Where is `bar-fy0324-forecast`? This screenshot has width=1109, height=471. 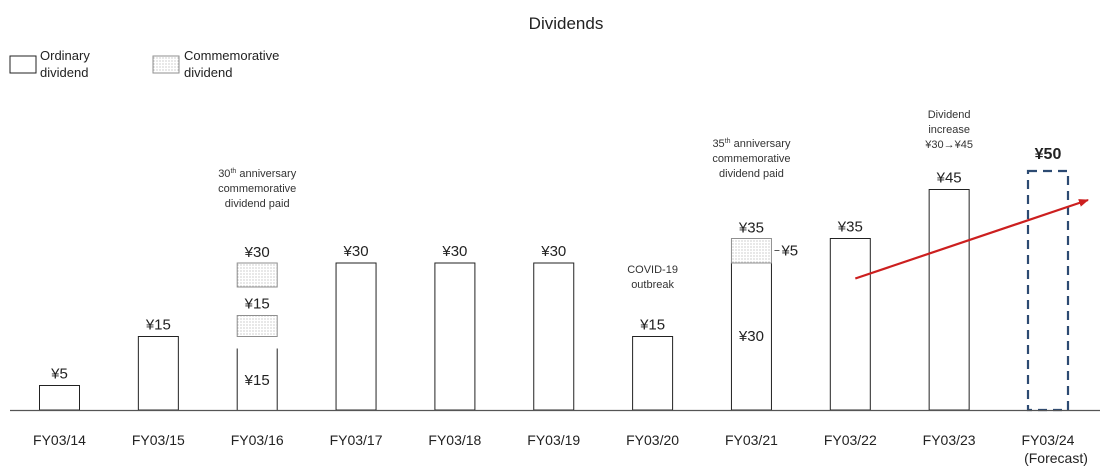
bar-fy0324-forecast is located at coordinates (1048, 290).